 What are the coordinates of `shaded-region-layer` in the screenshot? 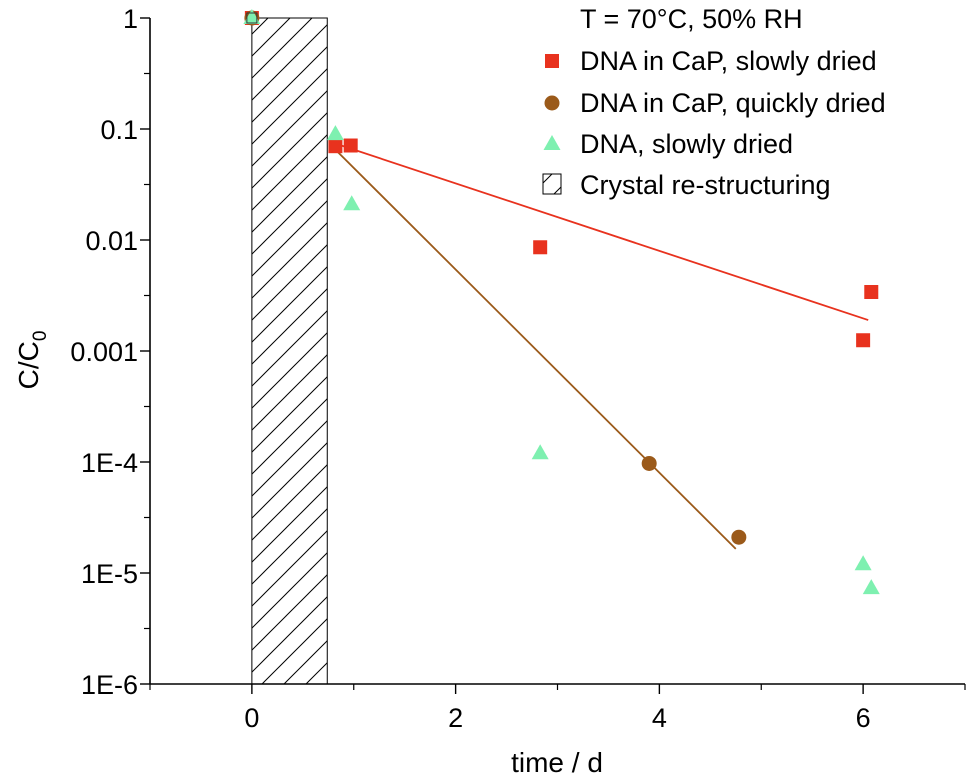 It's located at (289, 351).